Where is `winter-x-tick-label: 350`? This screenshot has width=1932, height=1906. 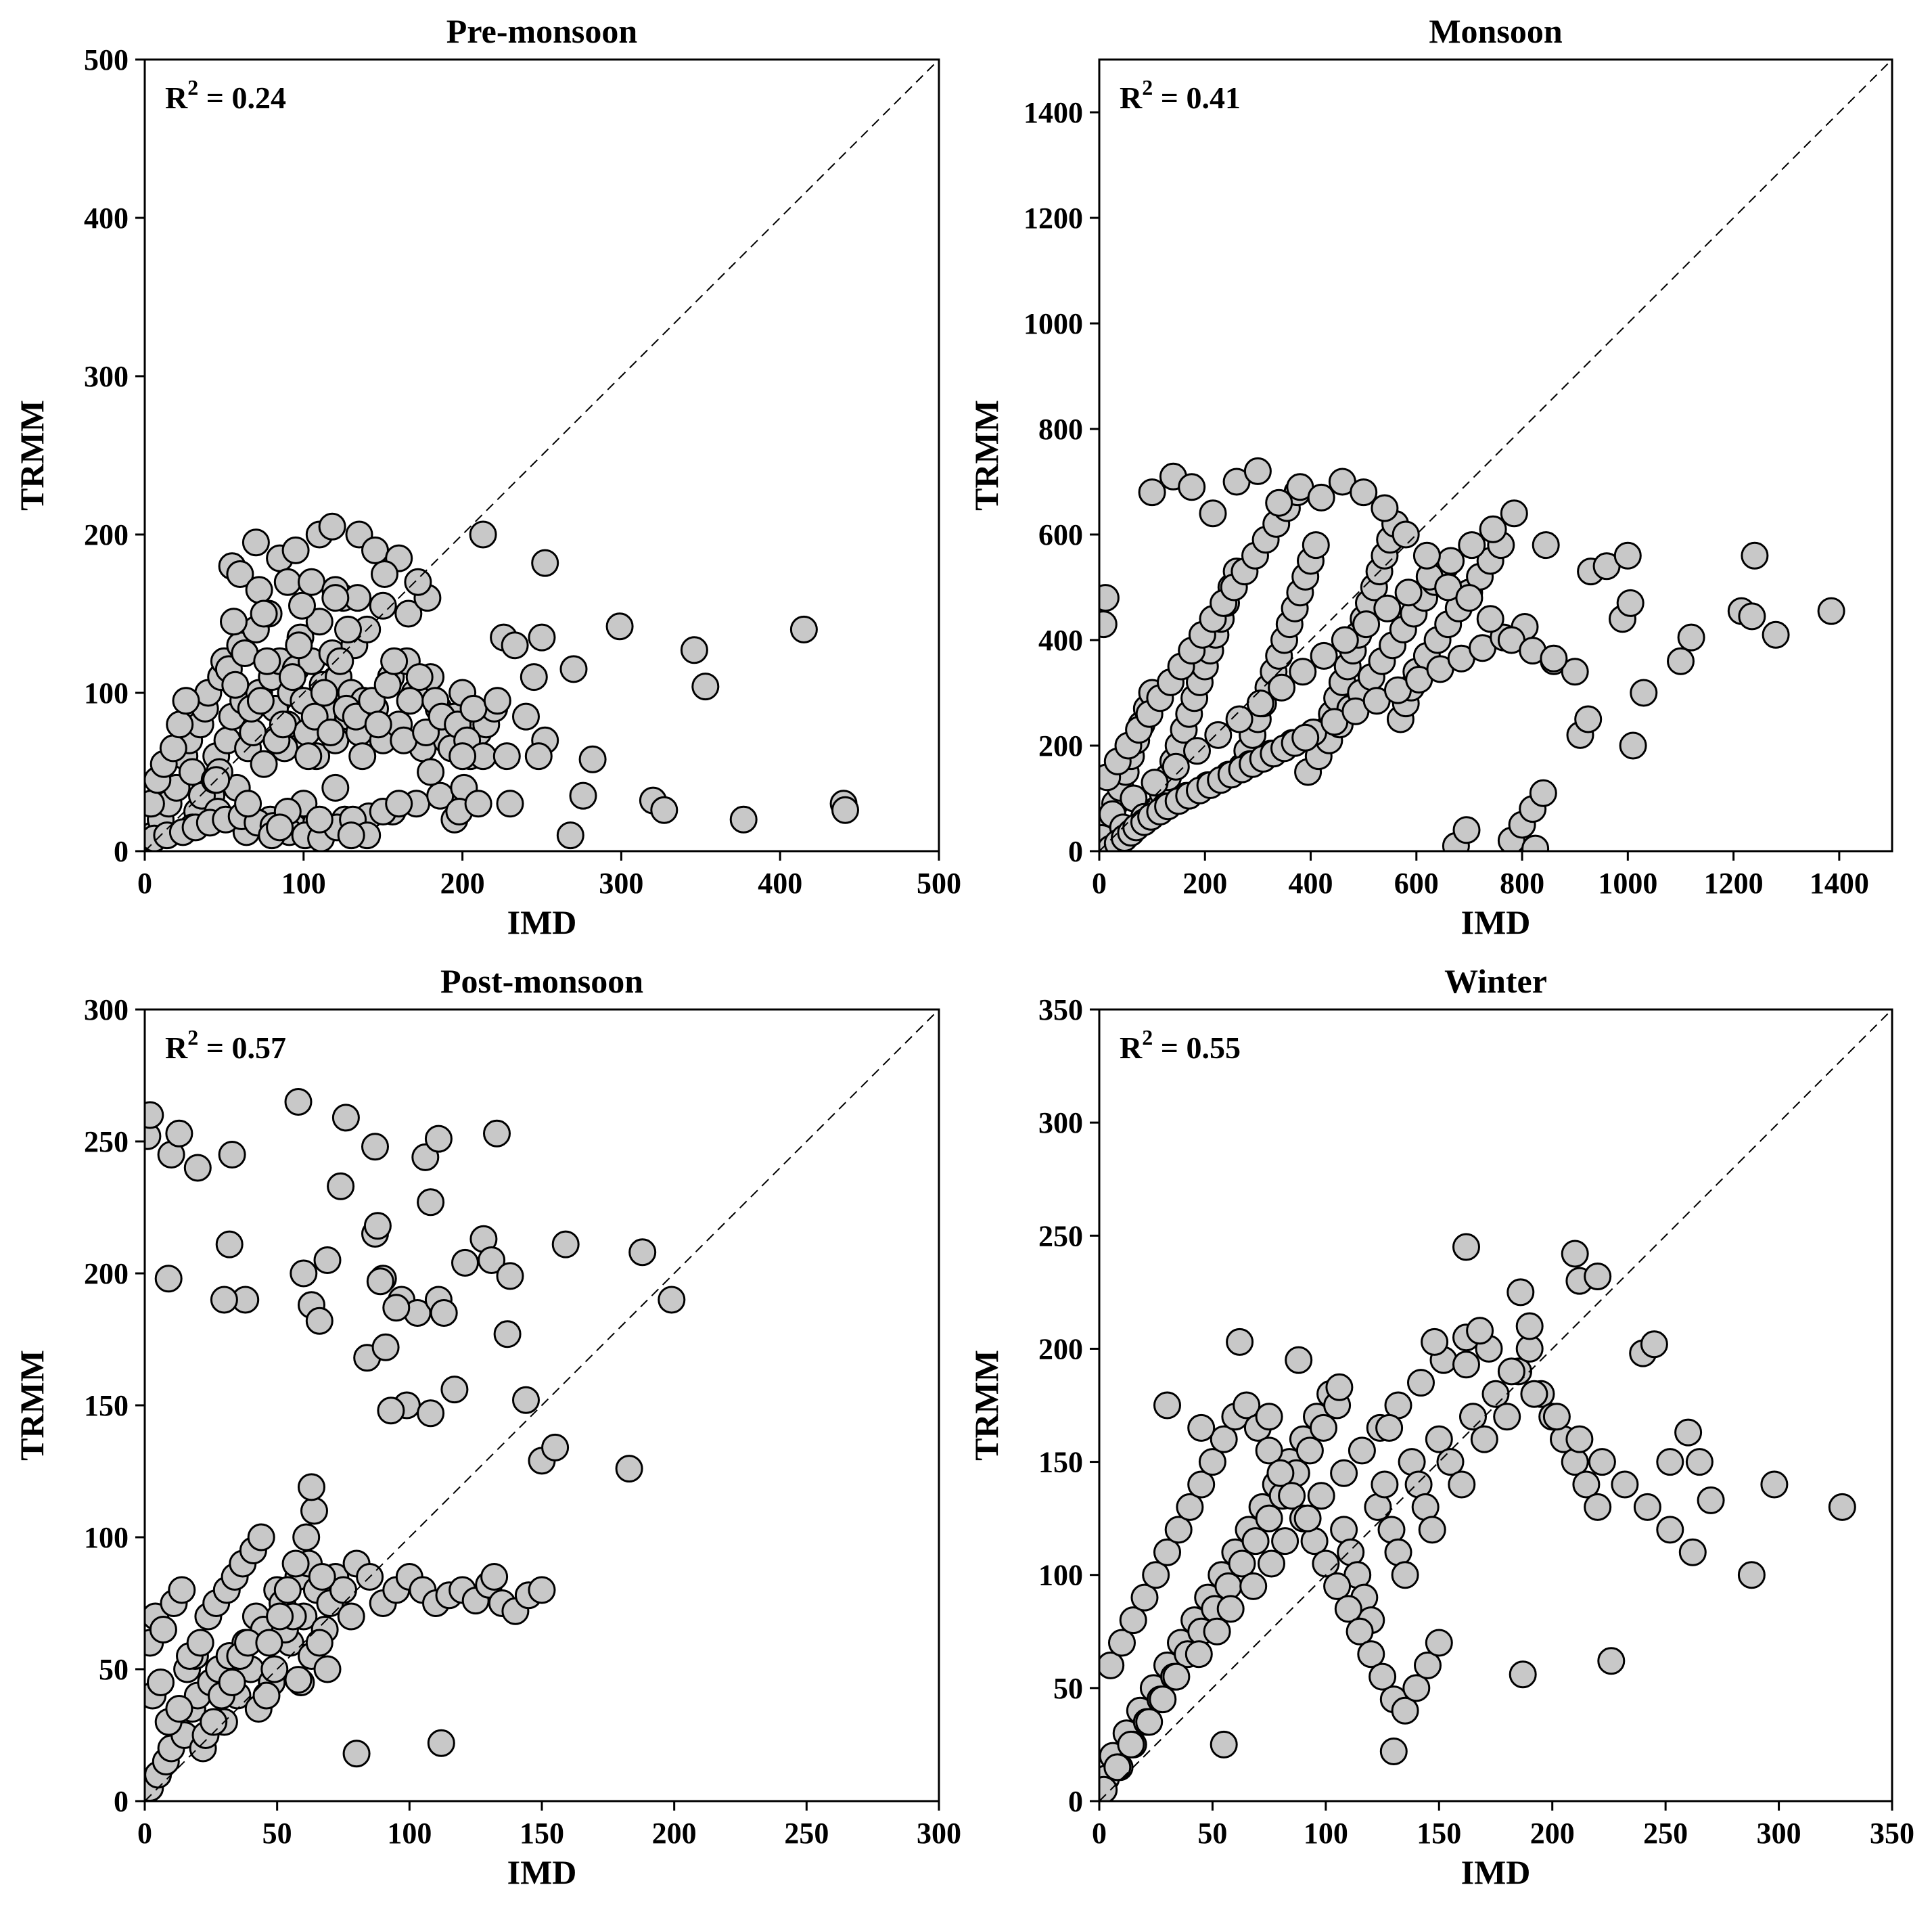
winter-x-tick-label: 350 is located at coordinates (1892, 1833).